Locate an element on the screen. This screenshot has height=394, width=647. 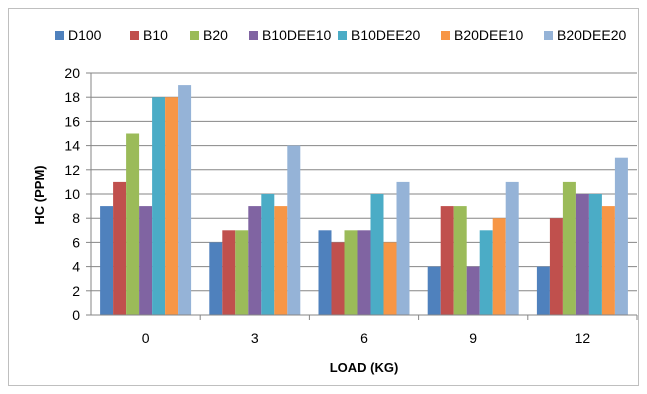
y-tick-label: 2 is located at coordinates (76, 291).